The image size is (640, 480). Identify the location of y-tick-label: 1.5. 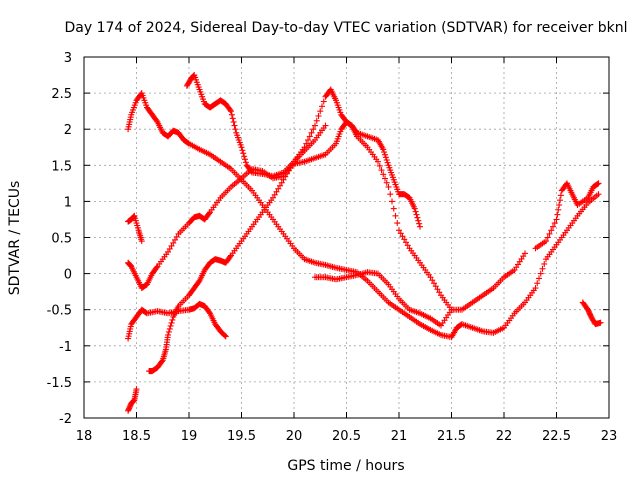
(61, 166).